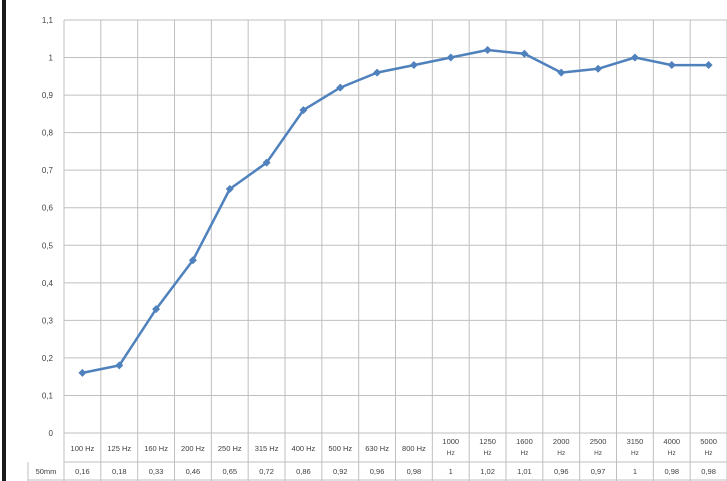 Image resolution: width=727 pixels, height=481 pixels. Describe the element at coordinates (487, 471) in the screenshot. I see `data-table-value: 1,02` at that location.